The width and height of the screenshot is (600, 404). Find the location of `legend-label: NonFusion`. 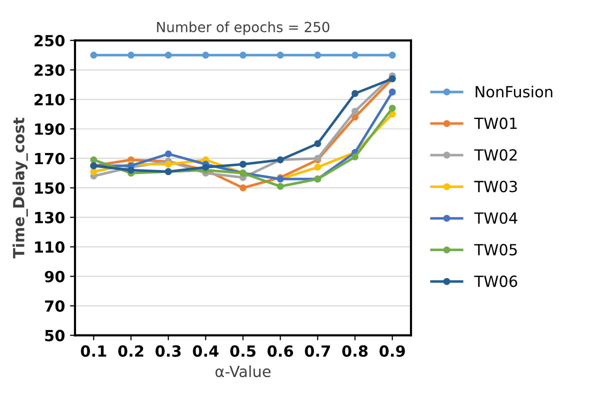

legend-label: NonFusion is located at coordinates (514, 92).